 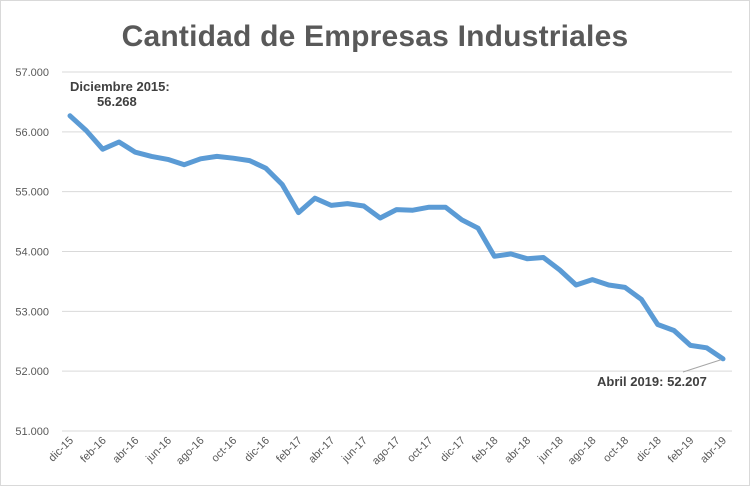 I want to click on x-tick-label: oct-16, so click(x=224, y=450).